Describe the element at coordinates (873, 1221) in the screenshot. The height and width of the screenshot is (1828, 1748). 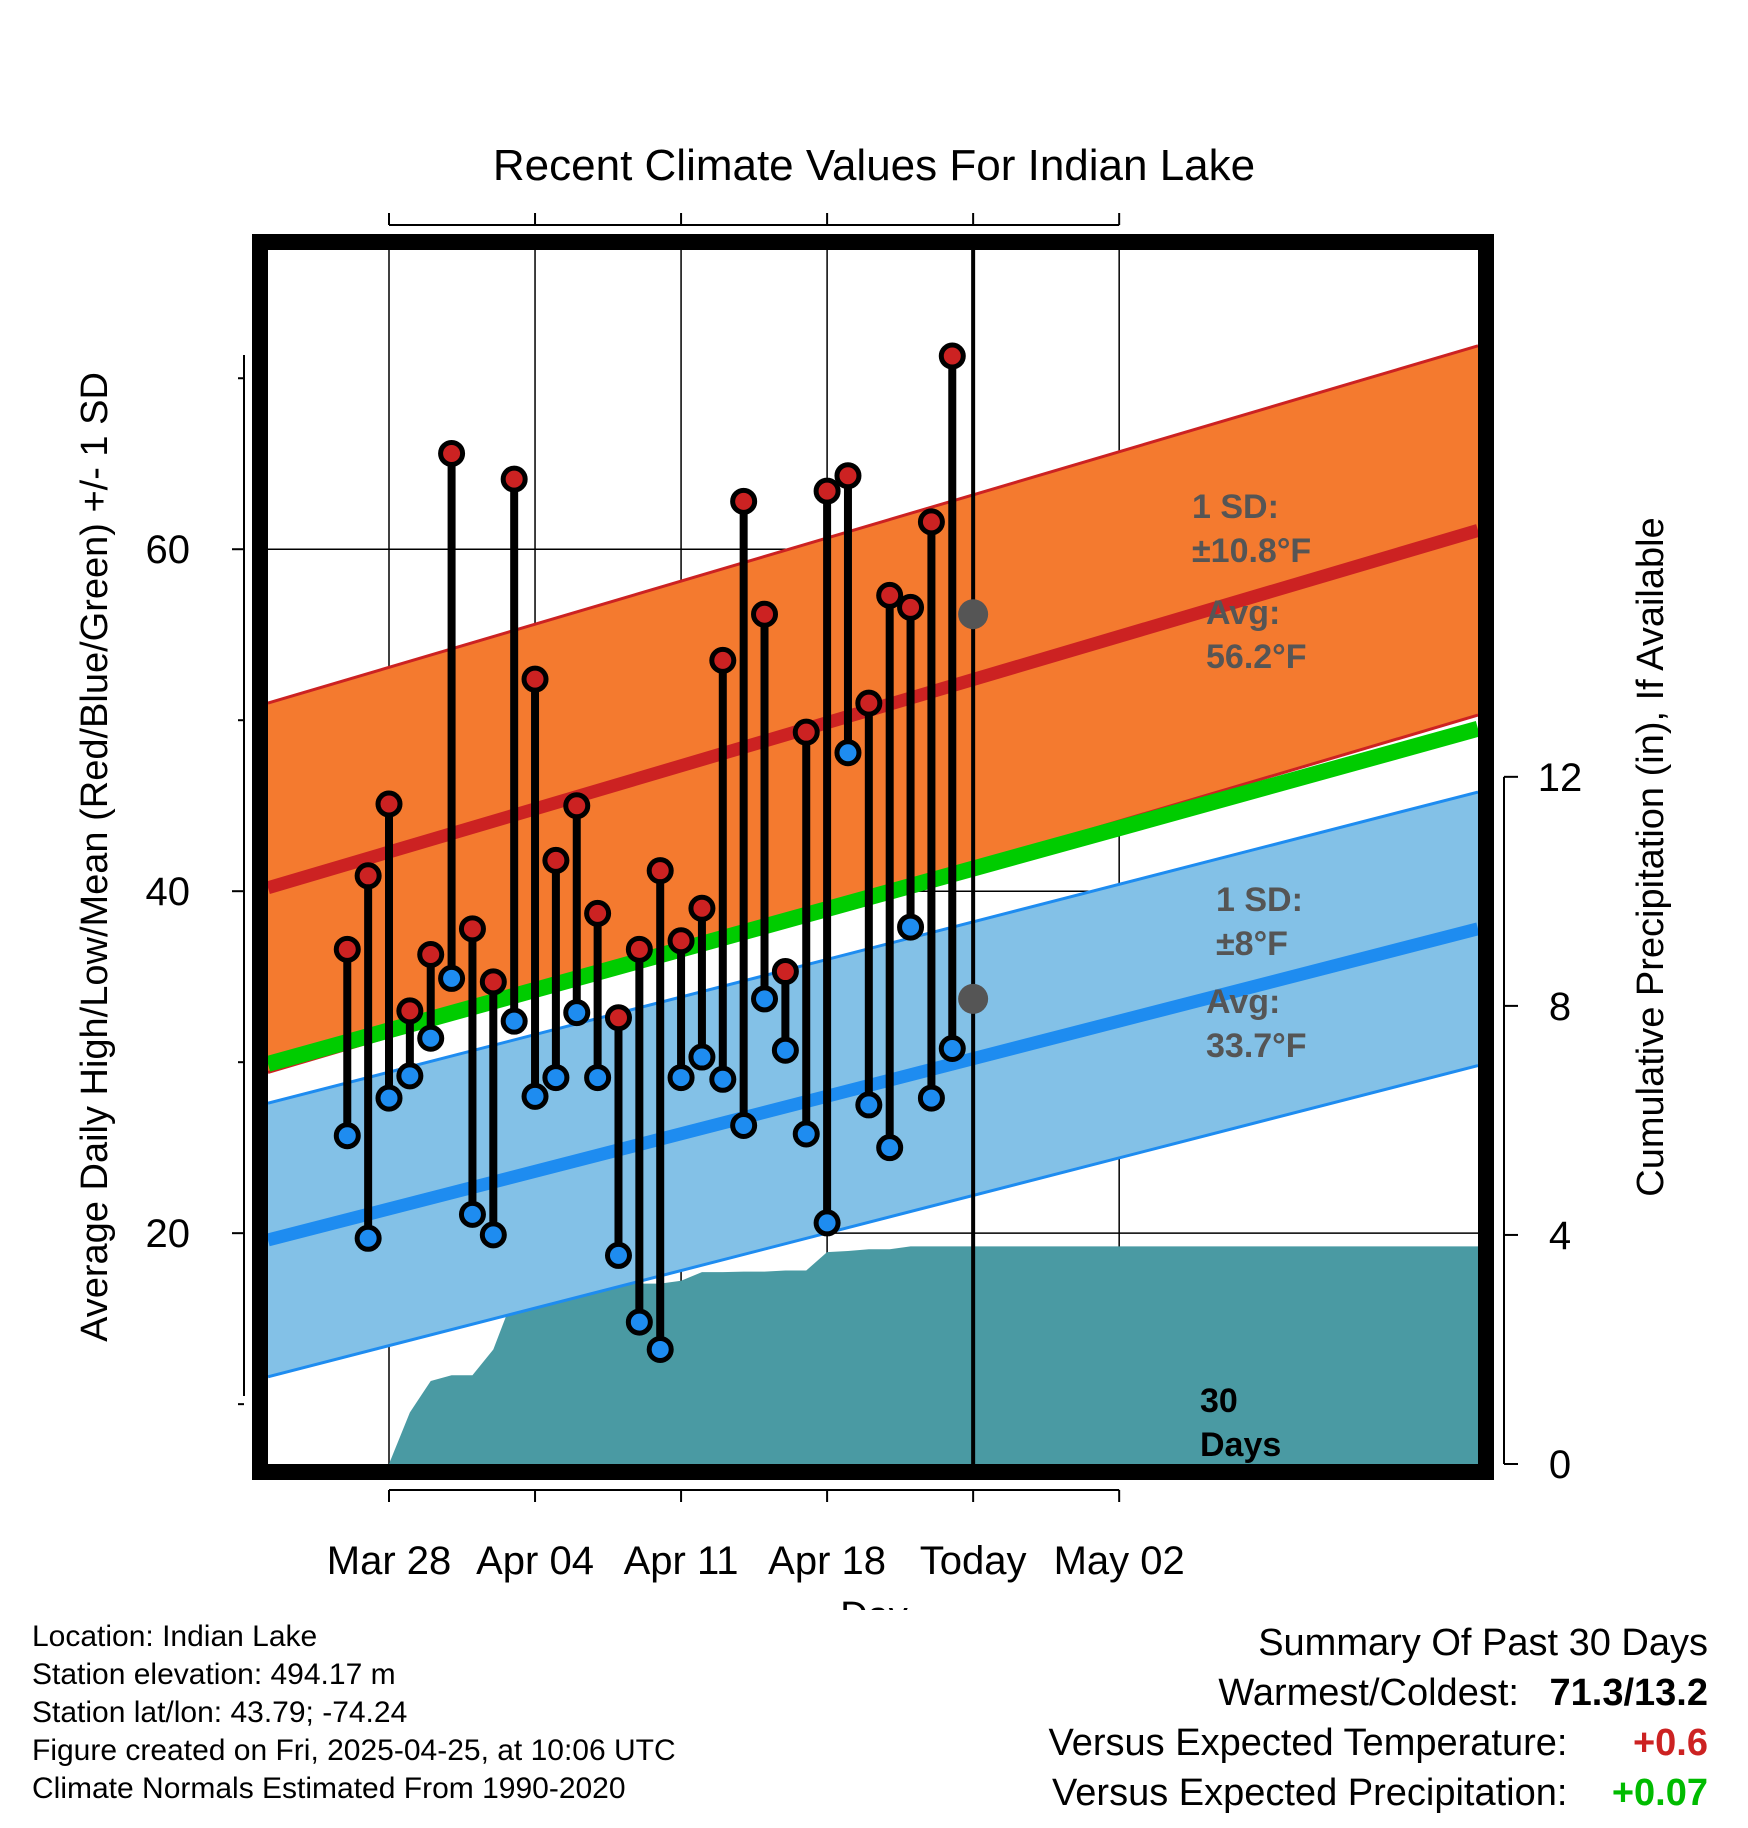
I see `normal-low-sd-edge-lower` at that location.